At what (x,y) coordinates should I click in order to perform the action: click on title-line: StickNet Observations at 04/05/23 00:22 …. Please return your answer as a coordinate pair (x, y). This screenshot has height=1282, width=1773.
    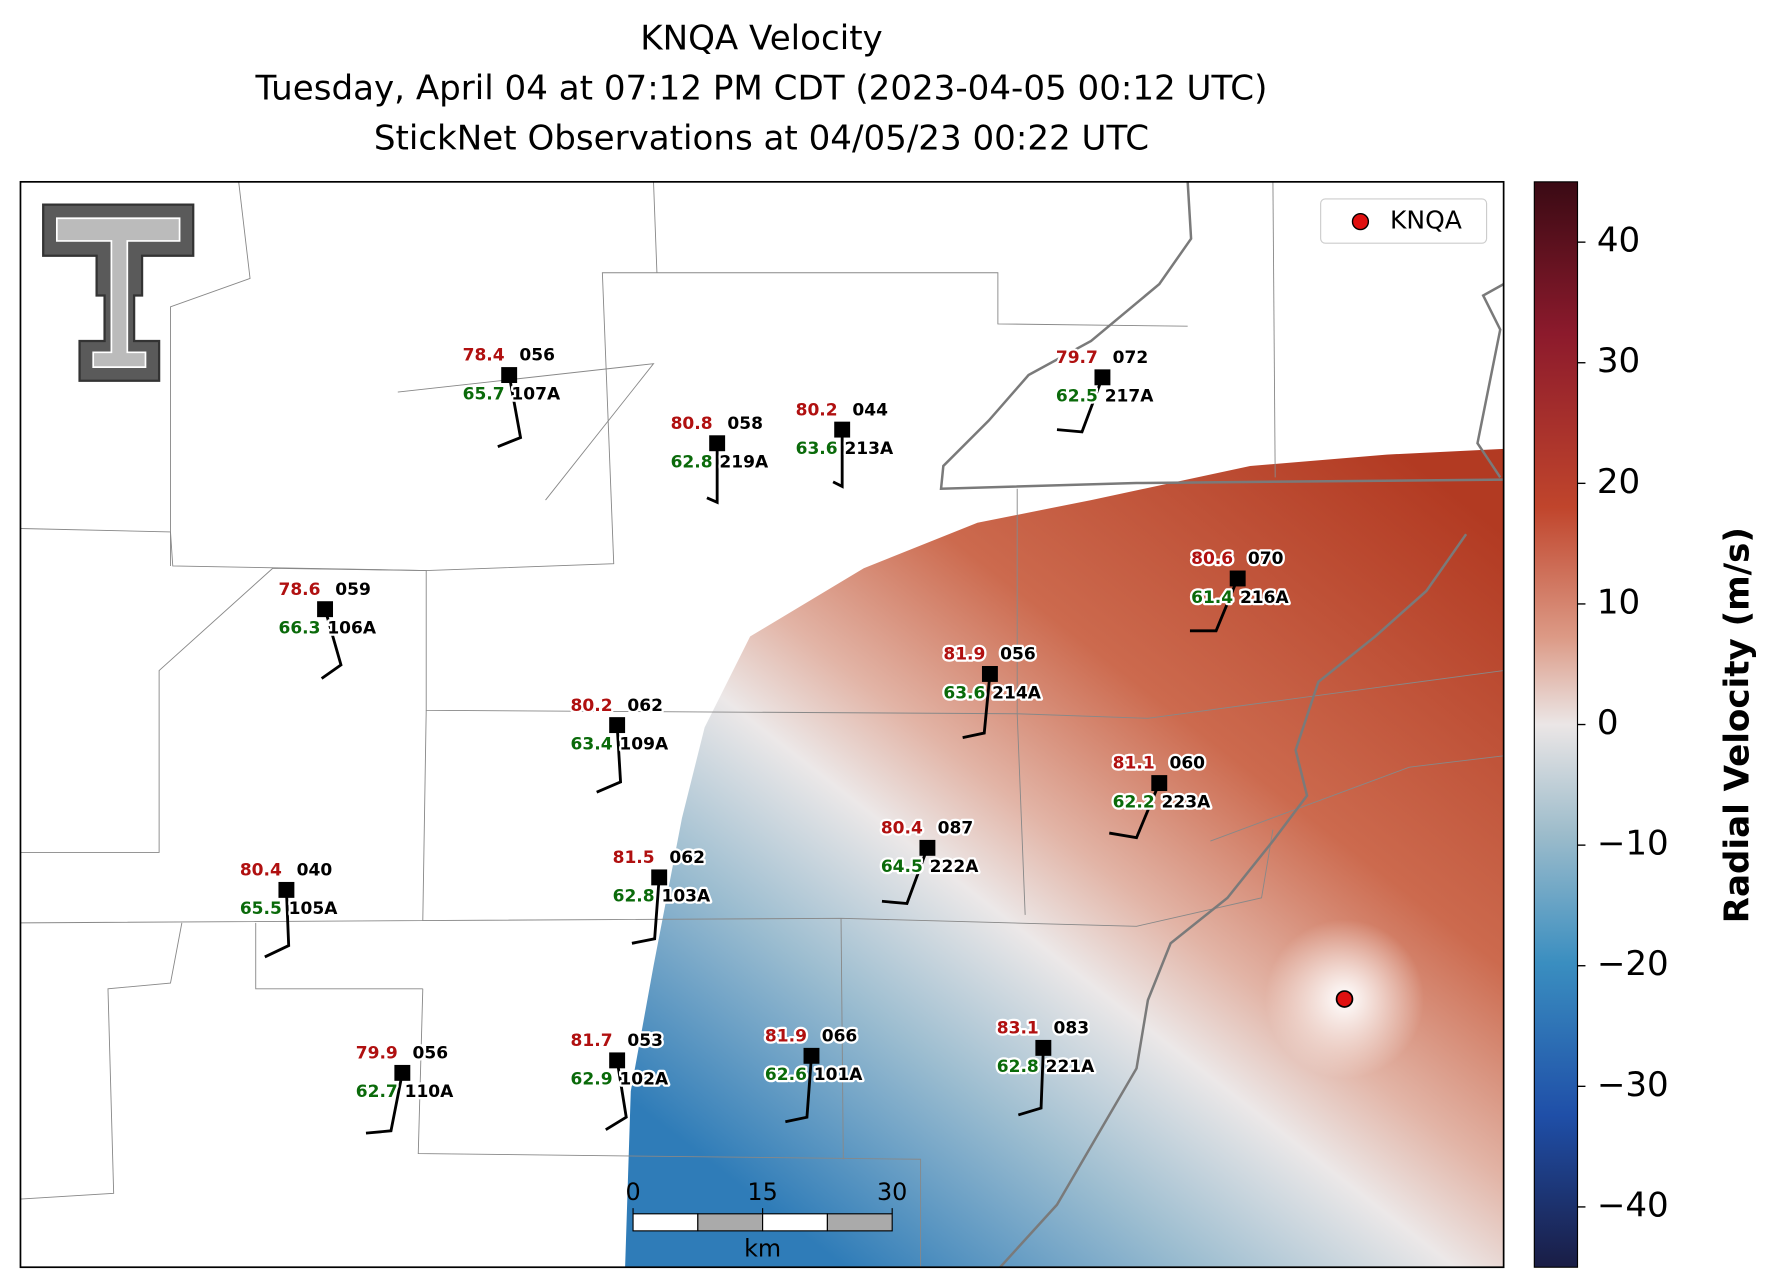
    Looking at the image, I should click on (761, 138).